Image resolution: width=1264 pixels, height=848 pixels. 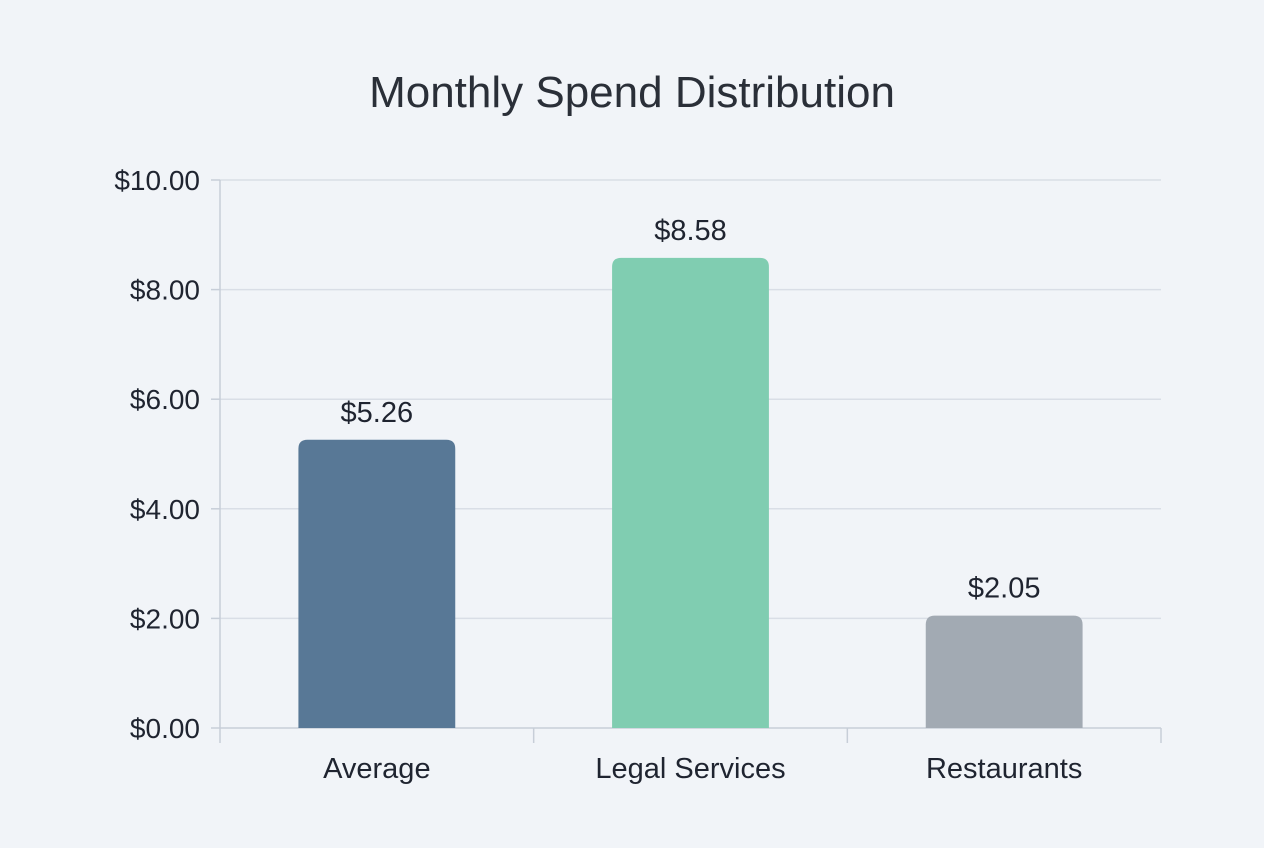 I want to click on value-label: $2.05, so click(x=1004, y=589).